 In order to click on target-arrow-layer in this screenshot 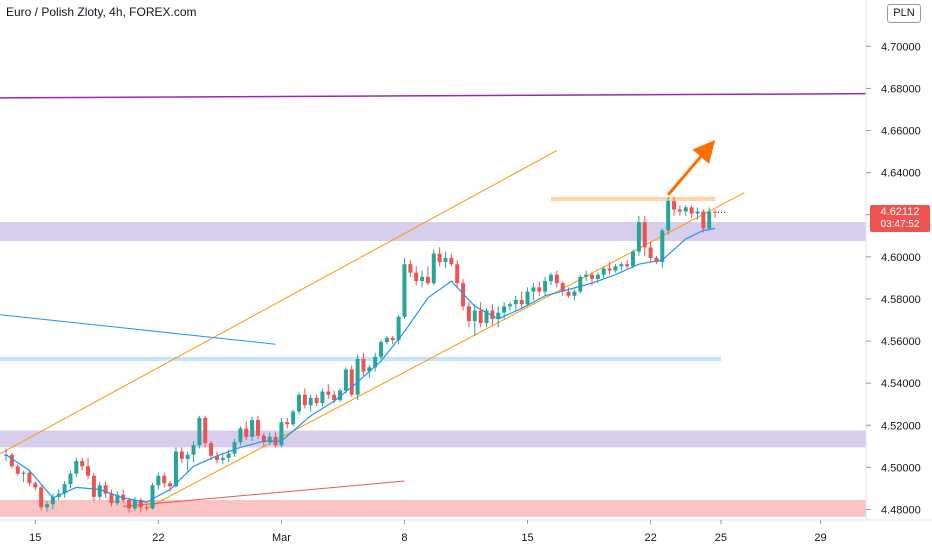, I will do `click(691, 168)`.